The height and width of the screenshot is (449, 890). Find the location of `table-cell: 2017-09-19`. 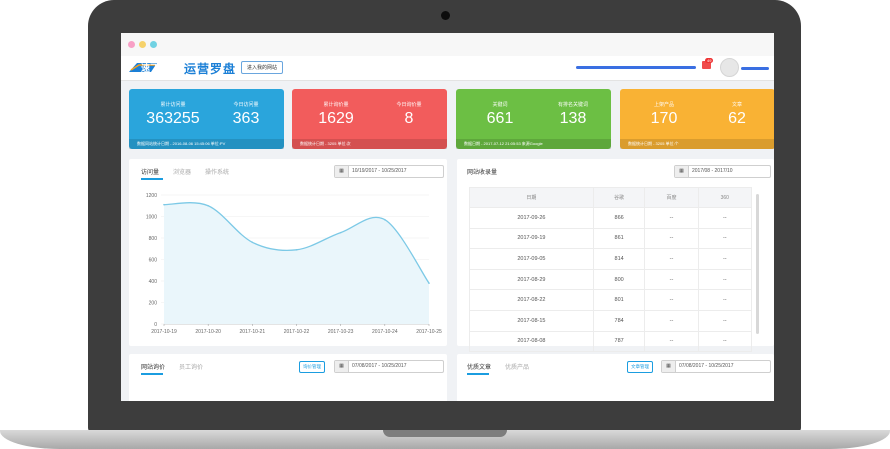

table-cell: 2017-09-19 is located at coordinates (531, 238).